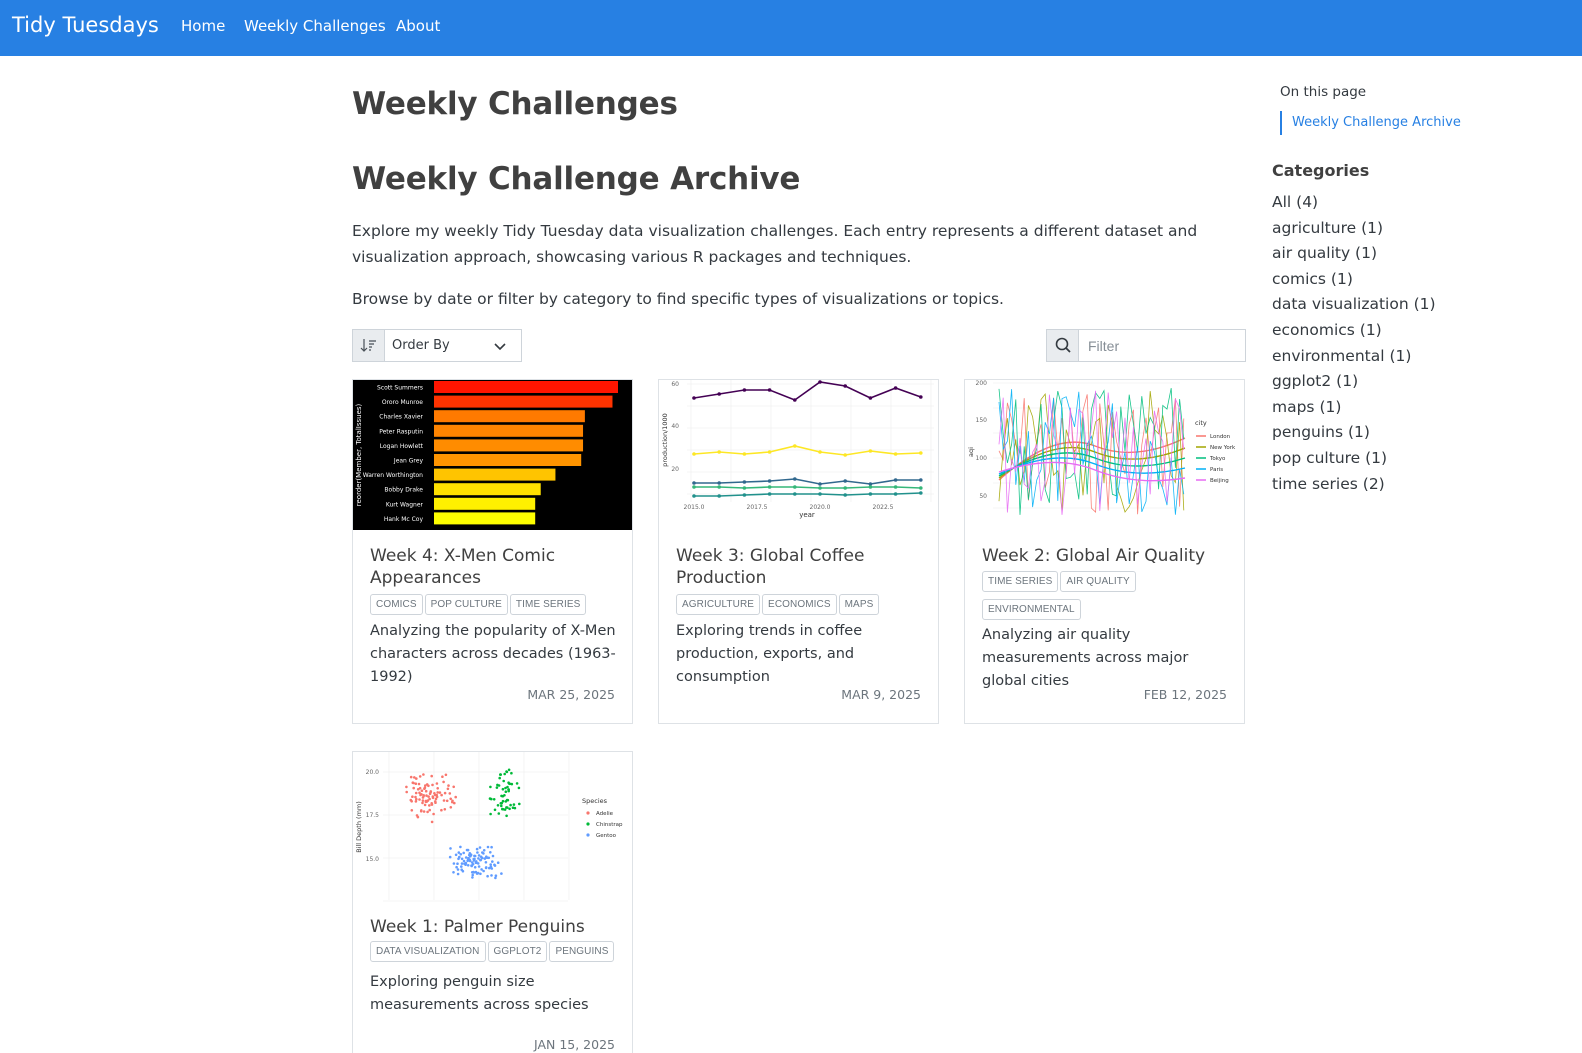 The height and width of the screenshot is (1053, 1582). I want to click on page-title: Weekly Challenges, so click(515, 104).